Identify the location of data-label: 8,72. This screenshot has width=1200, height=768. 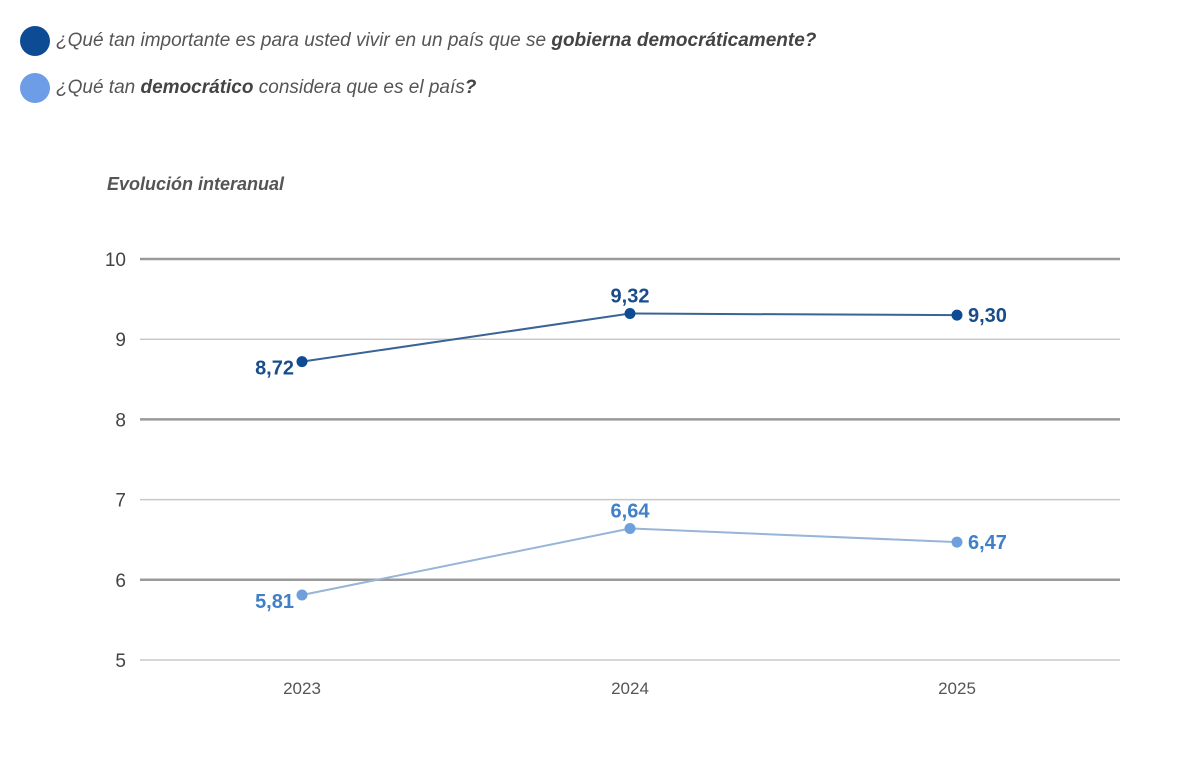
(274, 369).